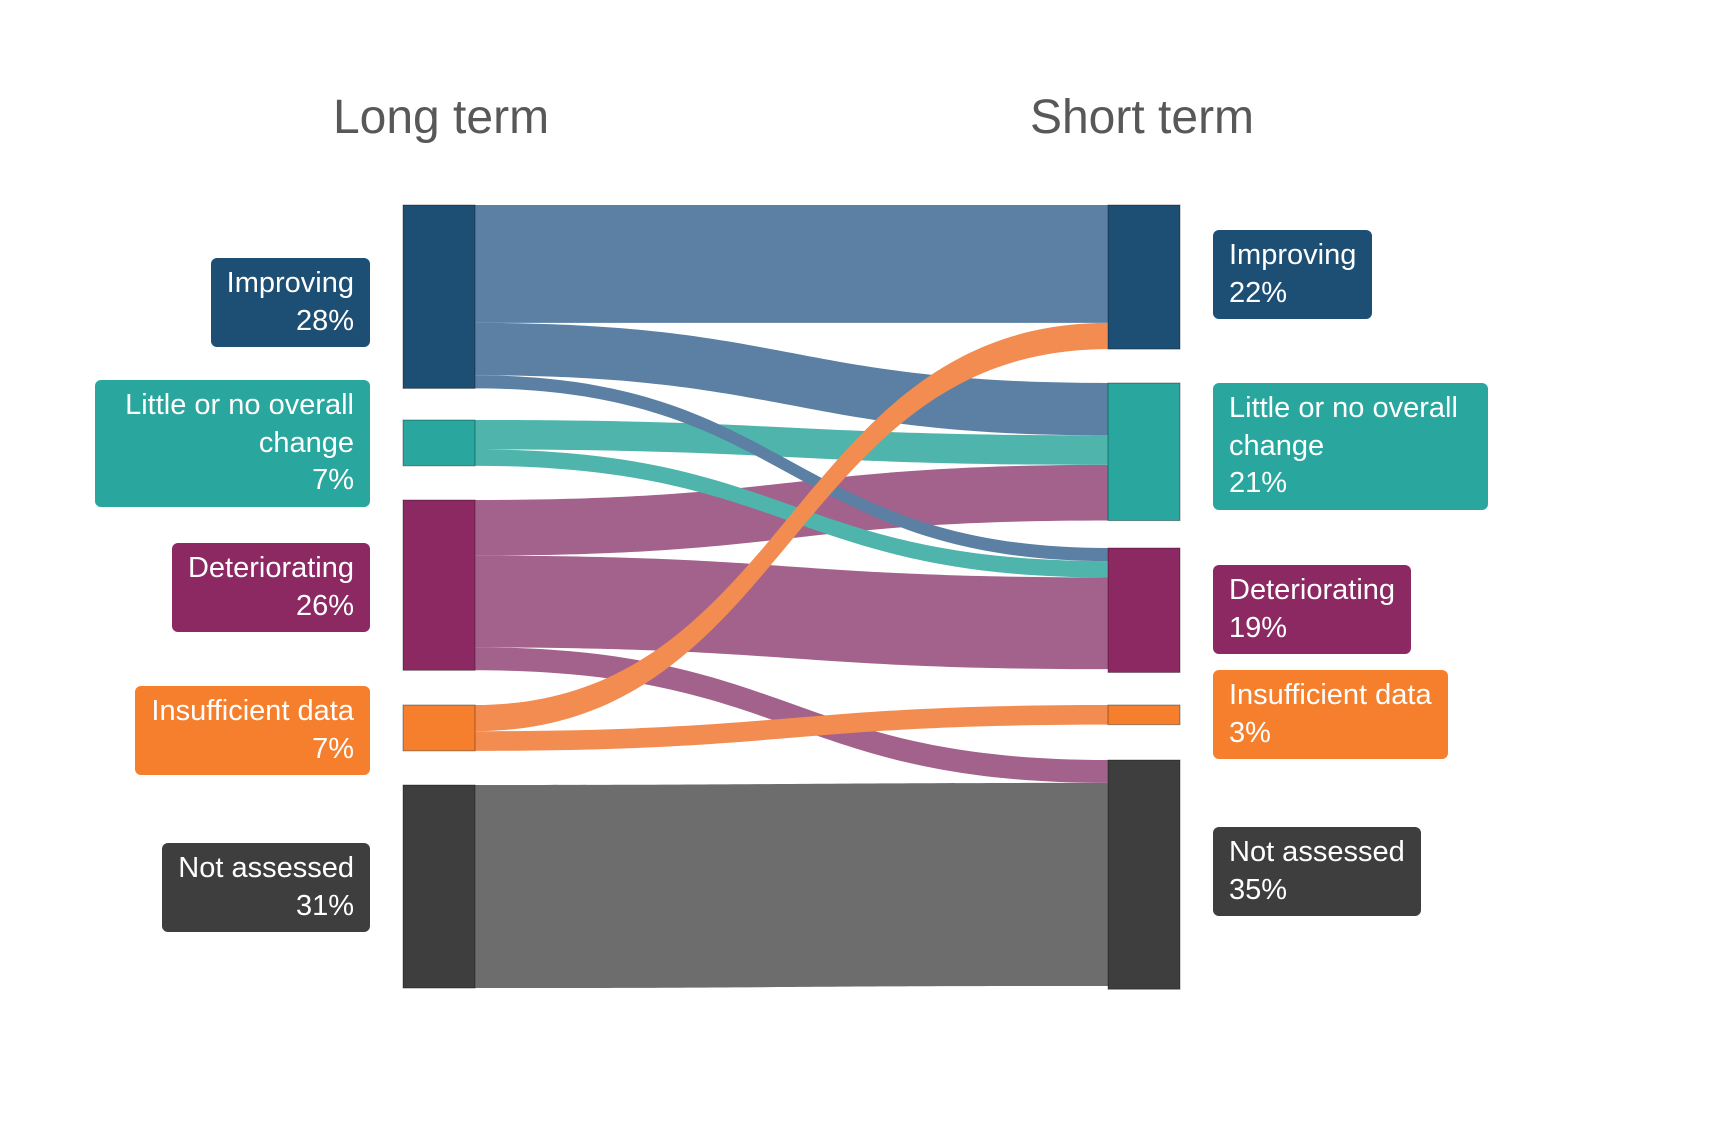 Image resolution: width=1719 pixels, height=1146 pixels. I want to click on flow-little_change-to-deteriorating, so click(791, 513).